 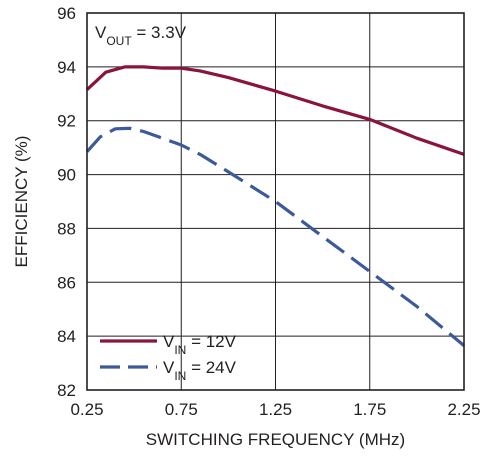 I want to click on legend-label-vin-12v: VIN = 12V, so click(x=200, y=344).